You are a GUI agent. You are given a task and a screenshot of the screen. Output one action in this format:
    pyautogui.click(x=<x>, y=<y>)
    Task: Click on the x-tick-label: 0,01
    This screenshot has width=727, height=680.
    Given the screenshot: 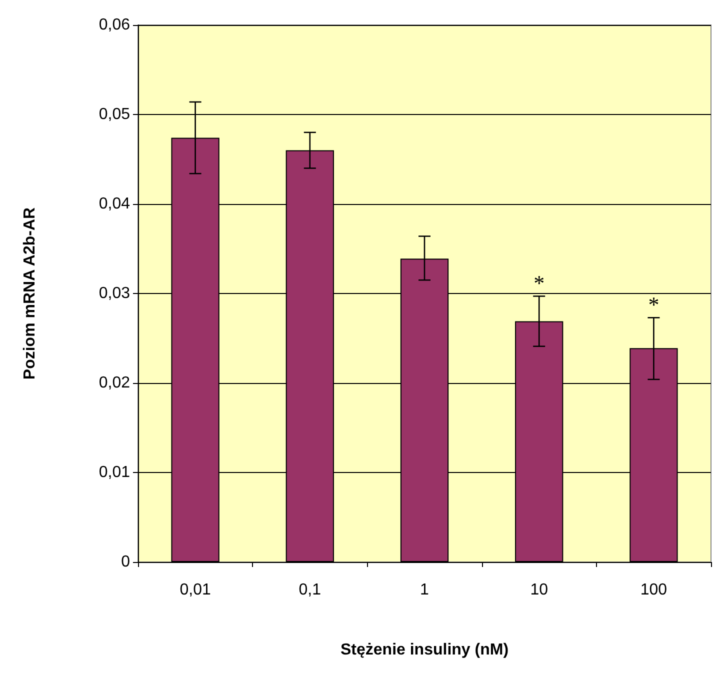 What is the action you would take?
    pyautogui.click(x=195, y=590)
    